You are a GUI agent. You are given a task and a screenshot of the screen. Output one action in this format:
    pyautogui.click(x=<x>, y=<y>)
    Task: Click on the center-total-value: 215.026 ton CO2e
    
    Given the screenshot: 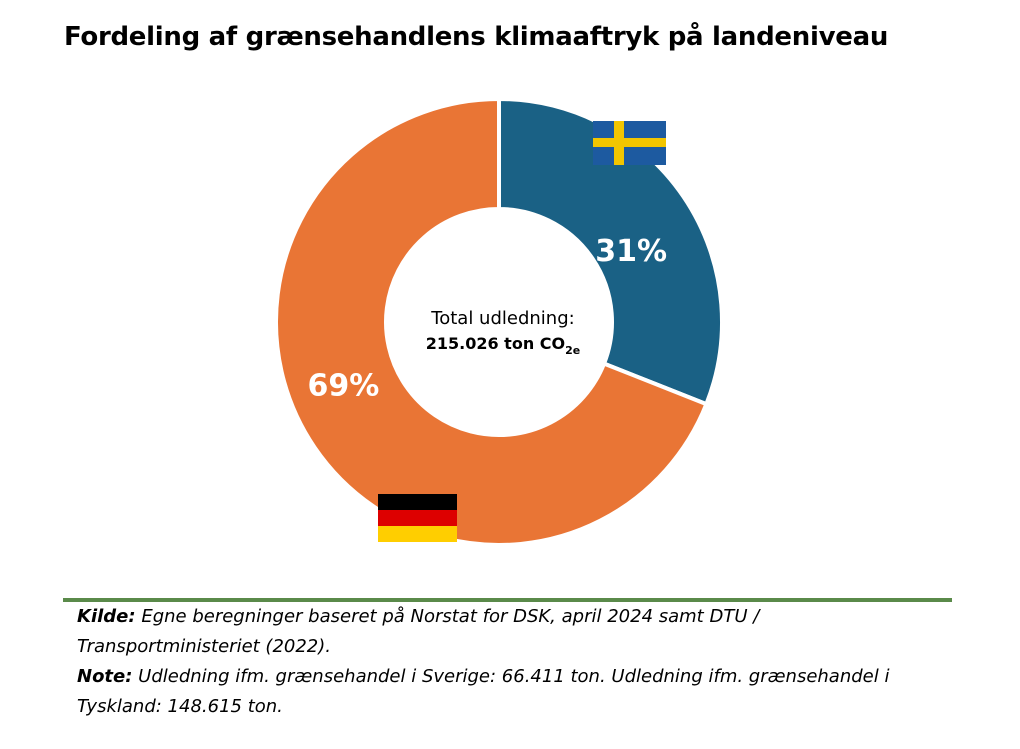 What is the action you would take?
    pyautogui.click(x=503, y=345)
    